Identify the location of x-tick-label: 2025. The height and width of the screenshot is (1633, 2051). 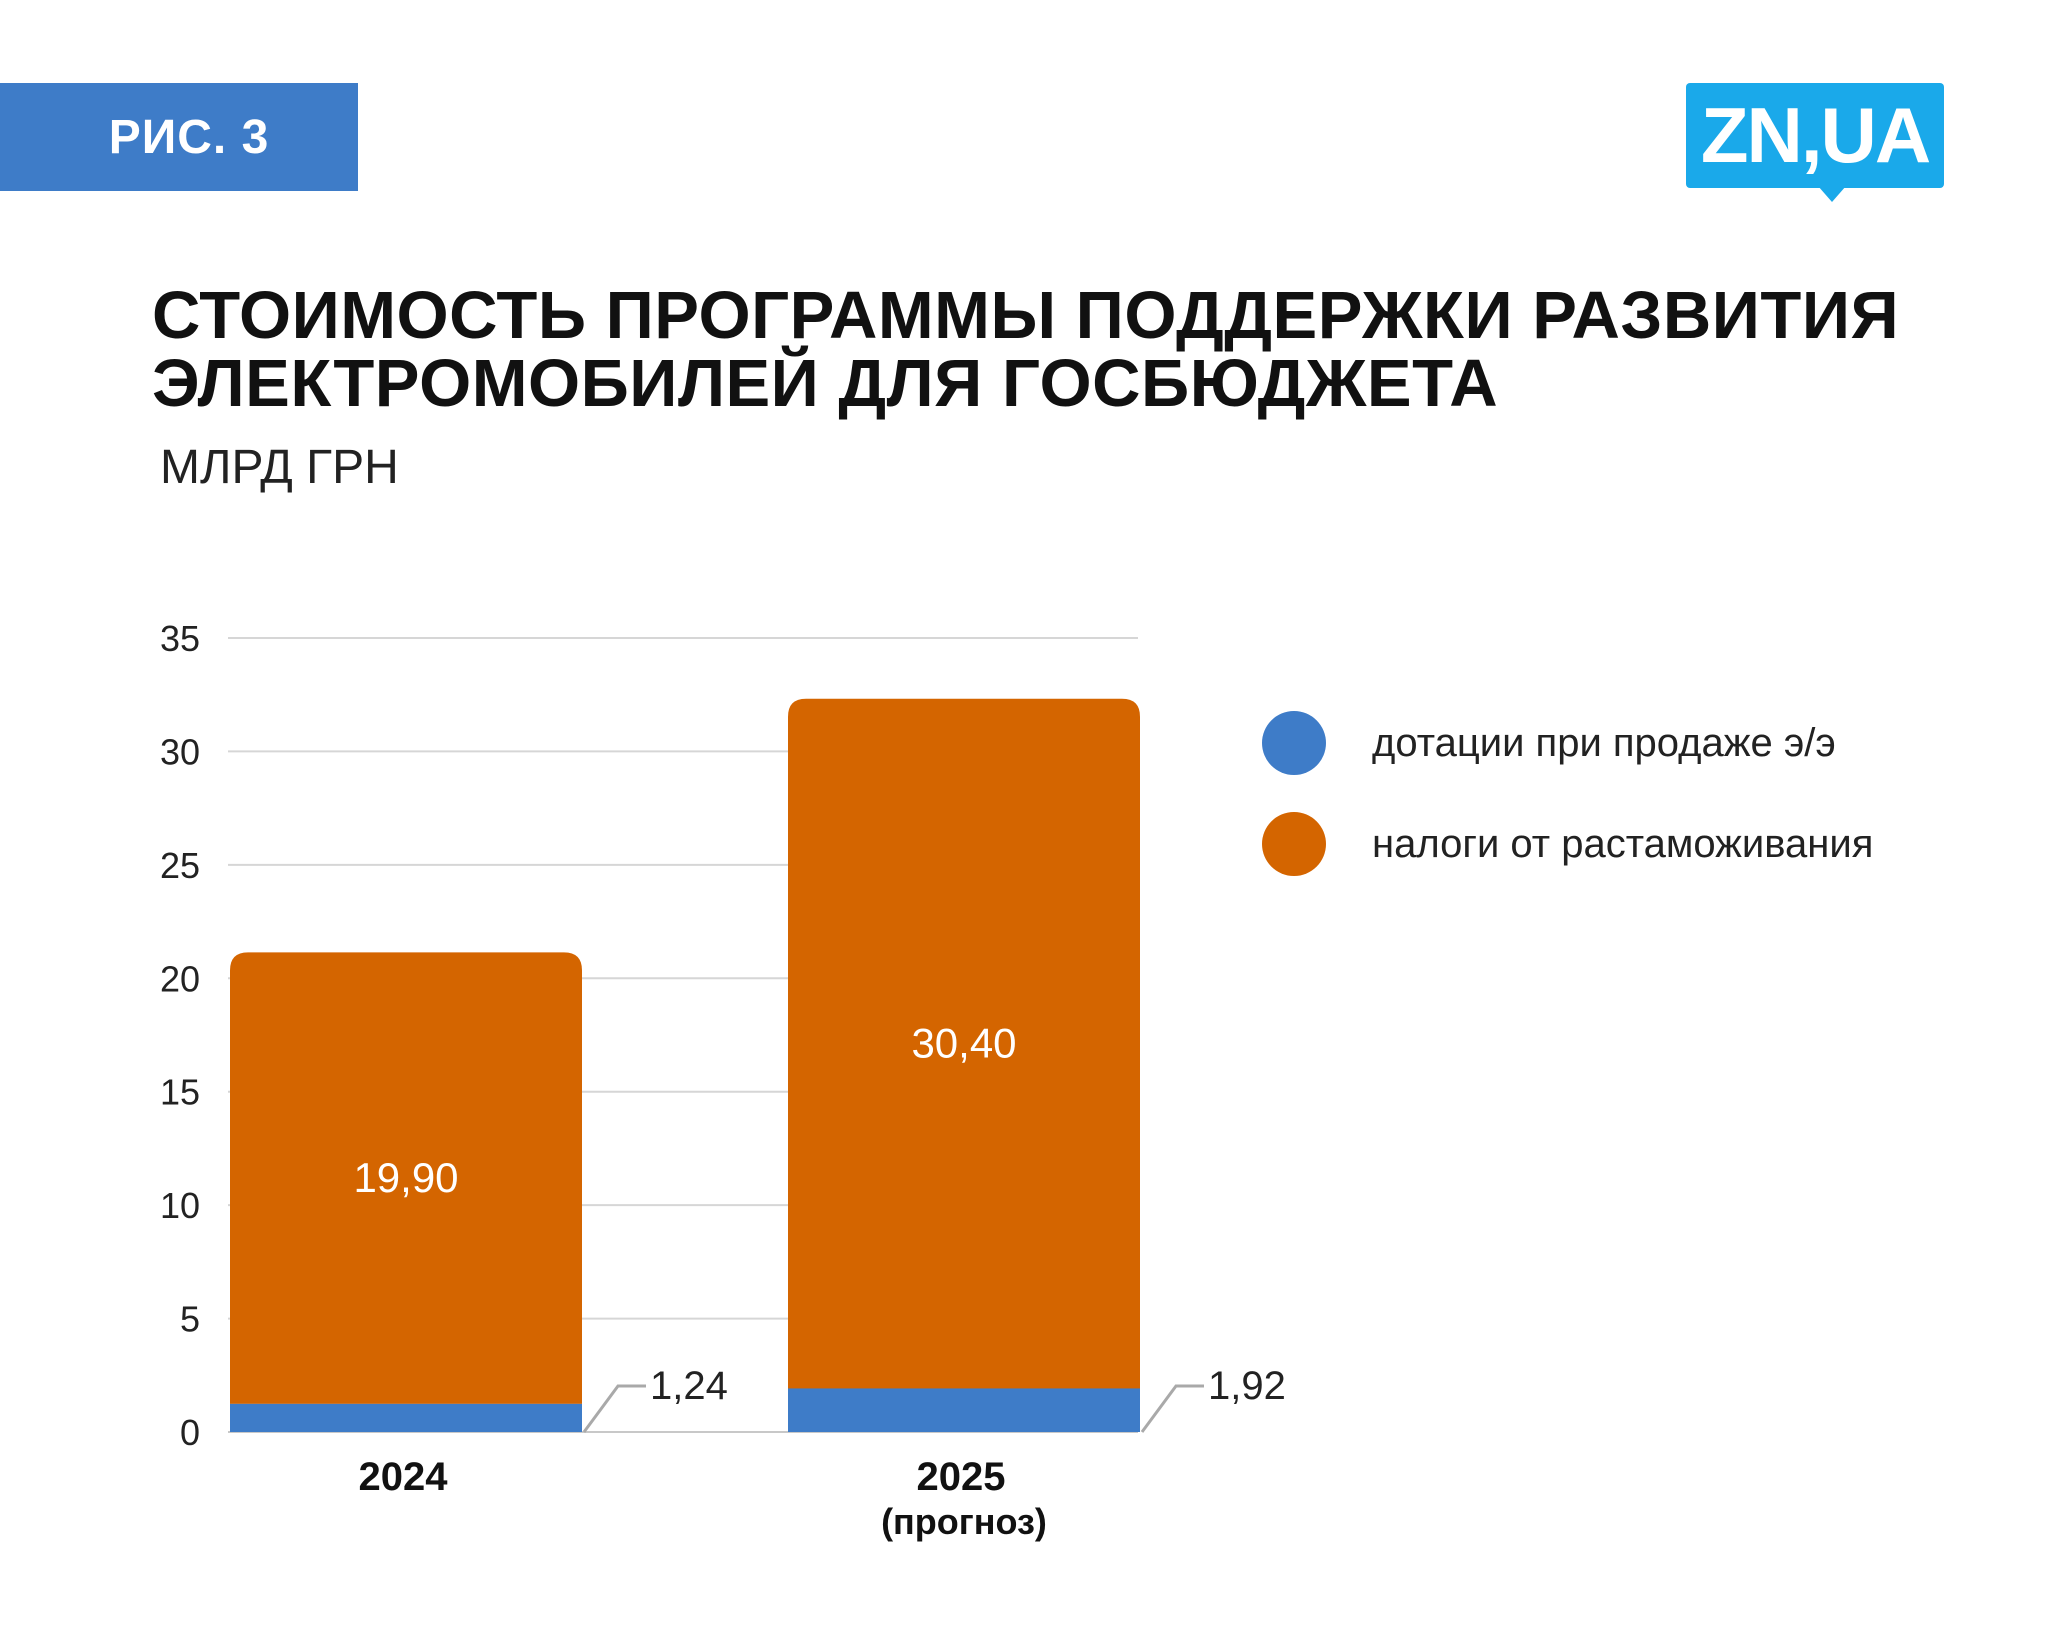
(961, 1477).